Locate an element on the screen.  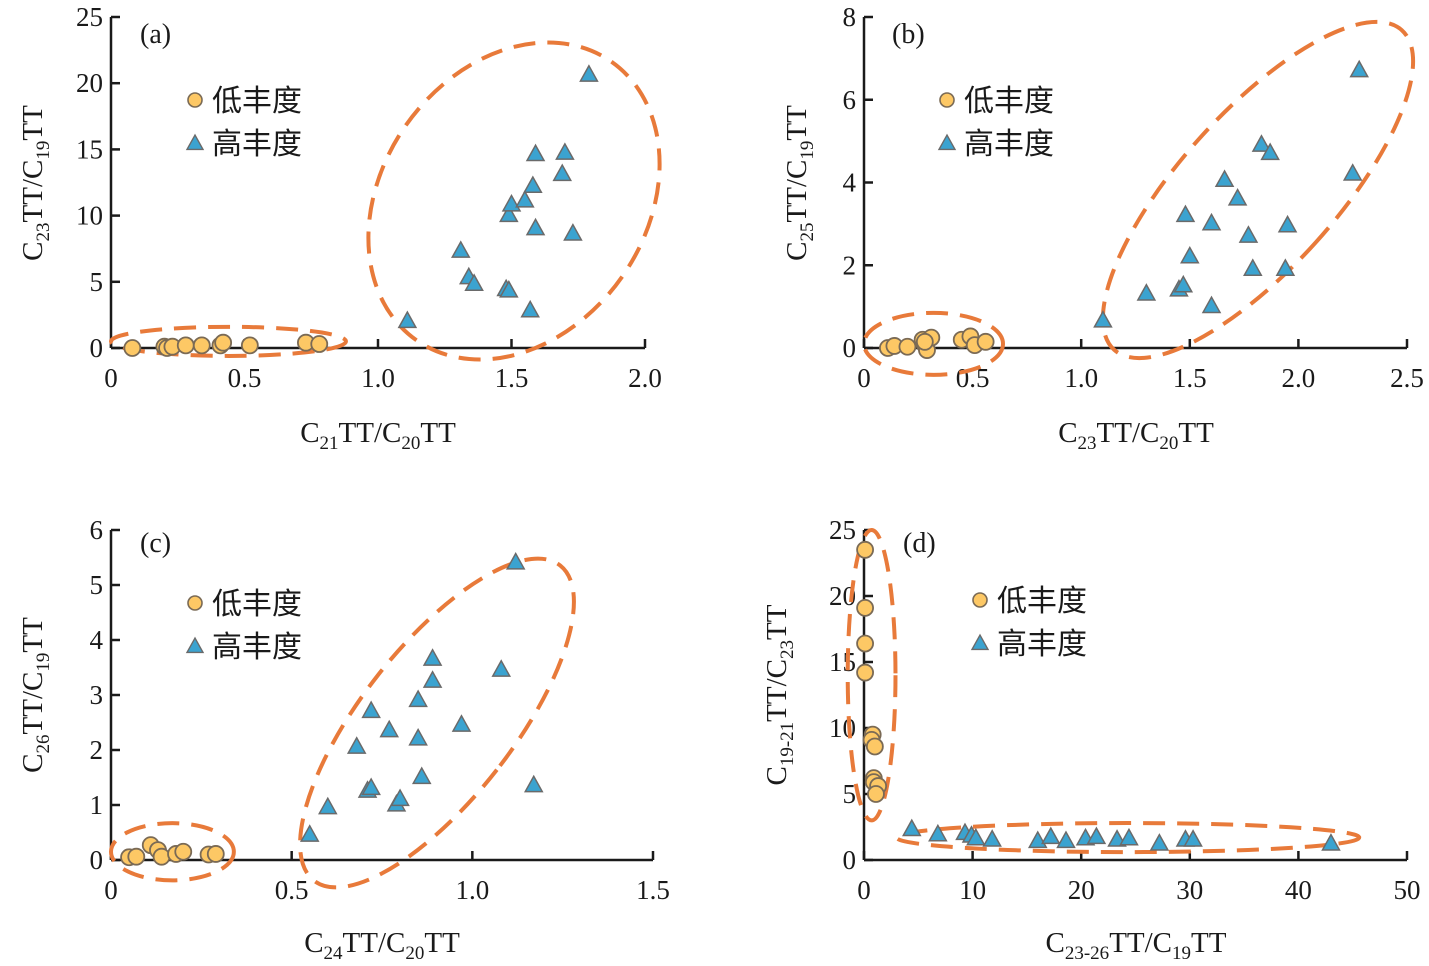
y-tick-label: 1 is located at coordinates (97, 805).